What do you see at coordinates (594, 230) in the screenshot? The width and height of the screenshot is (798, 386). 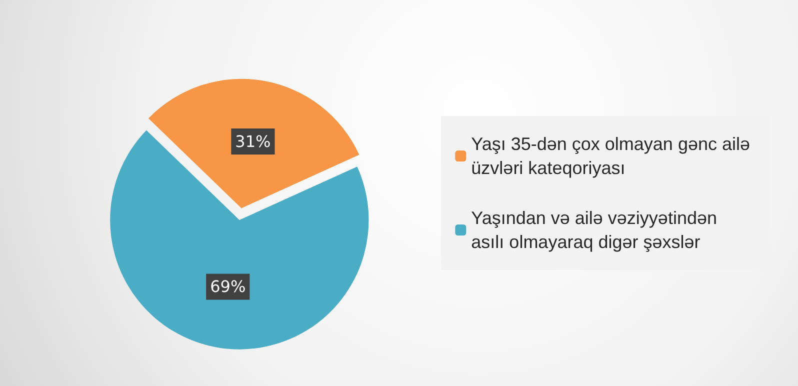 I see `legend-label: Yaşından və ailə vəziyyətindən asılı olmayaraq digər şəxslər` at bounding box center [594, 230].